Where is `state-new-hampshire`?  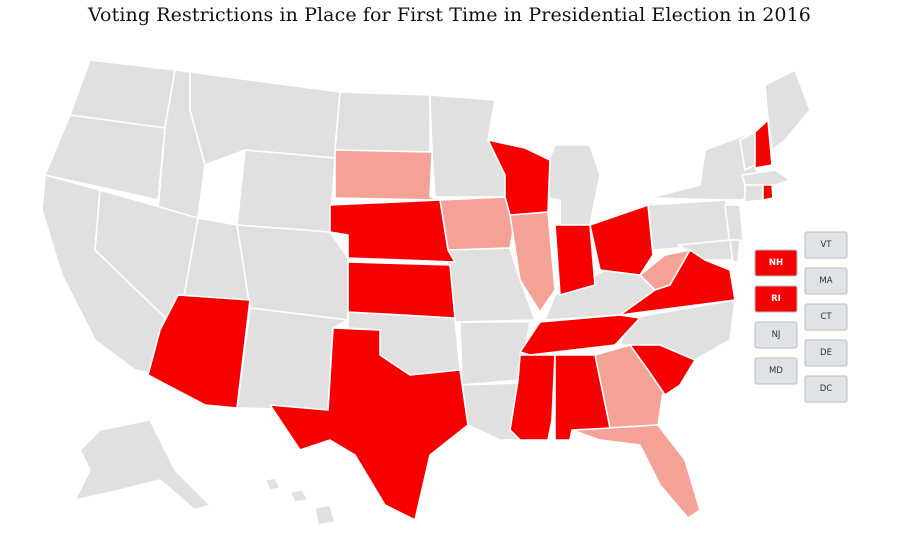
state-new-hampshire is located at coordinates (763, 144).